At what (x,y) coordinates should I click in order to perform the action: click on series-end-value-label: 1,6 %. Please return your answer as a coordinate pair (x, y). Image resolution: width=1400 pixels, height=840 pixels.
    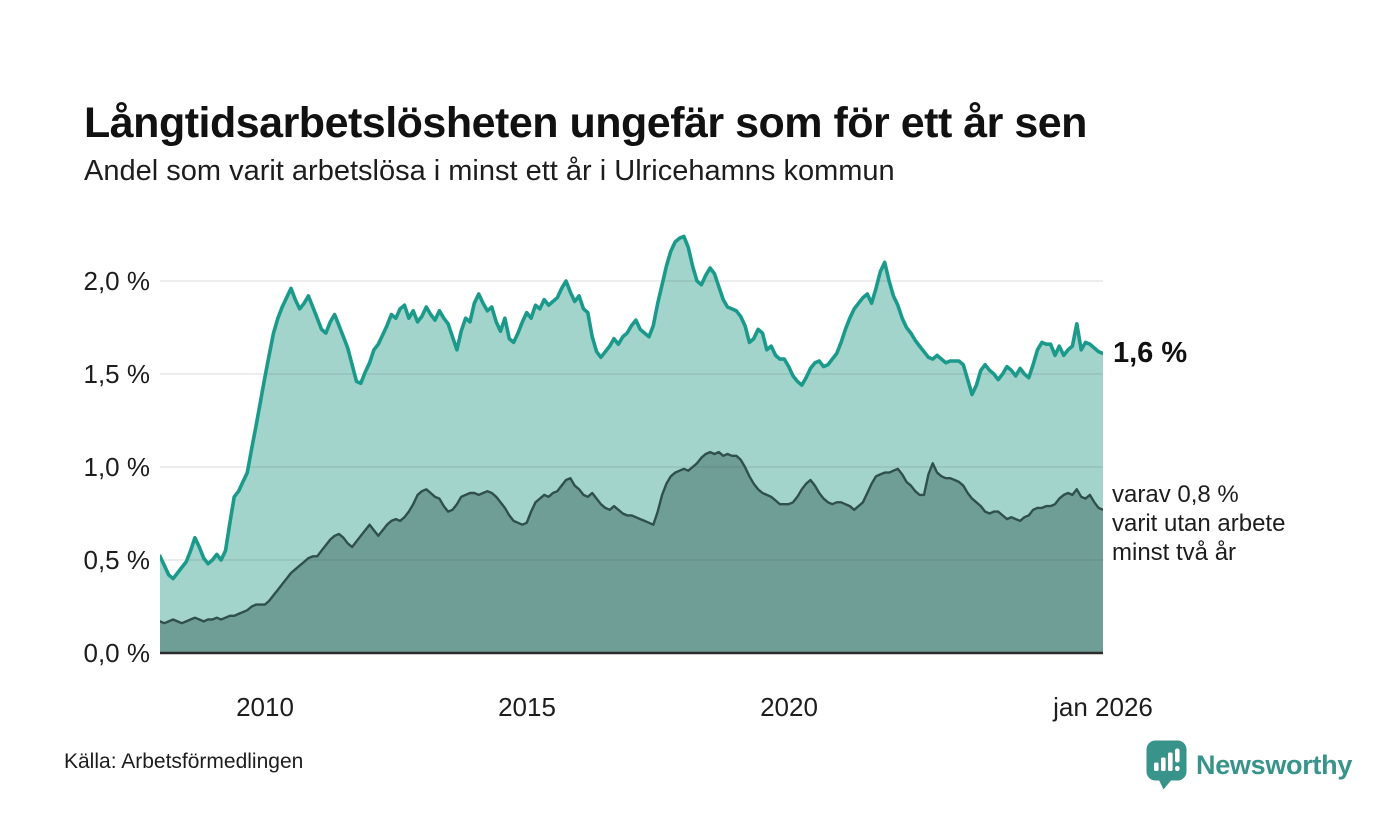
    Looking at the image, I should click on (1150, 353).